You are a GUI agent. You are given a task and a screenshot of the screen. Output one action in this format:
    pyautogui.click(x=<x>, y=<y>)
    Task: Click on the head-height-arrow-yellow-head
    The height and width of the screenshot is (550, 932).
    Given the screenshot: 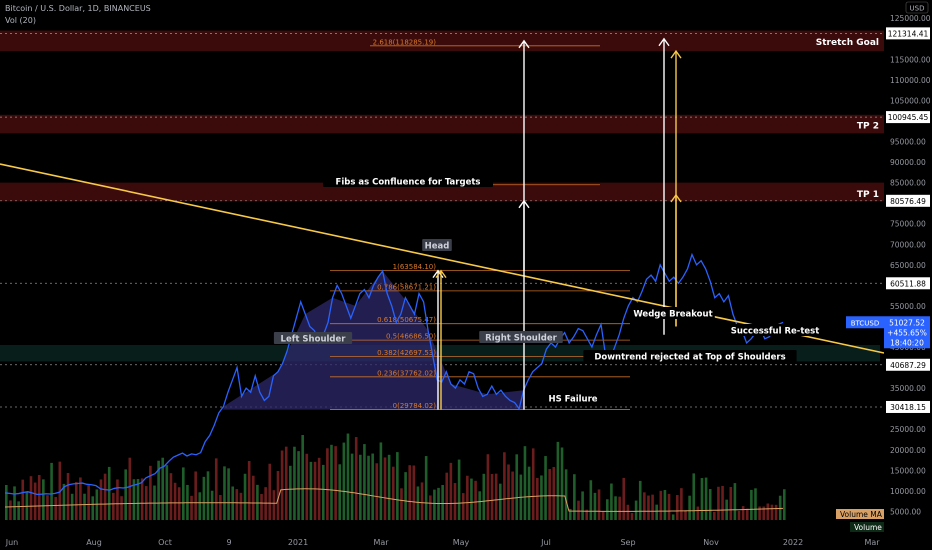 What is the action you would take?
    pyautogui.click(x=441, y=274)
    